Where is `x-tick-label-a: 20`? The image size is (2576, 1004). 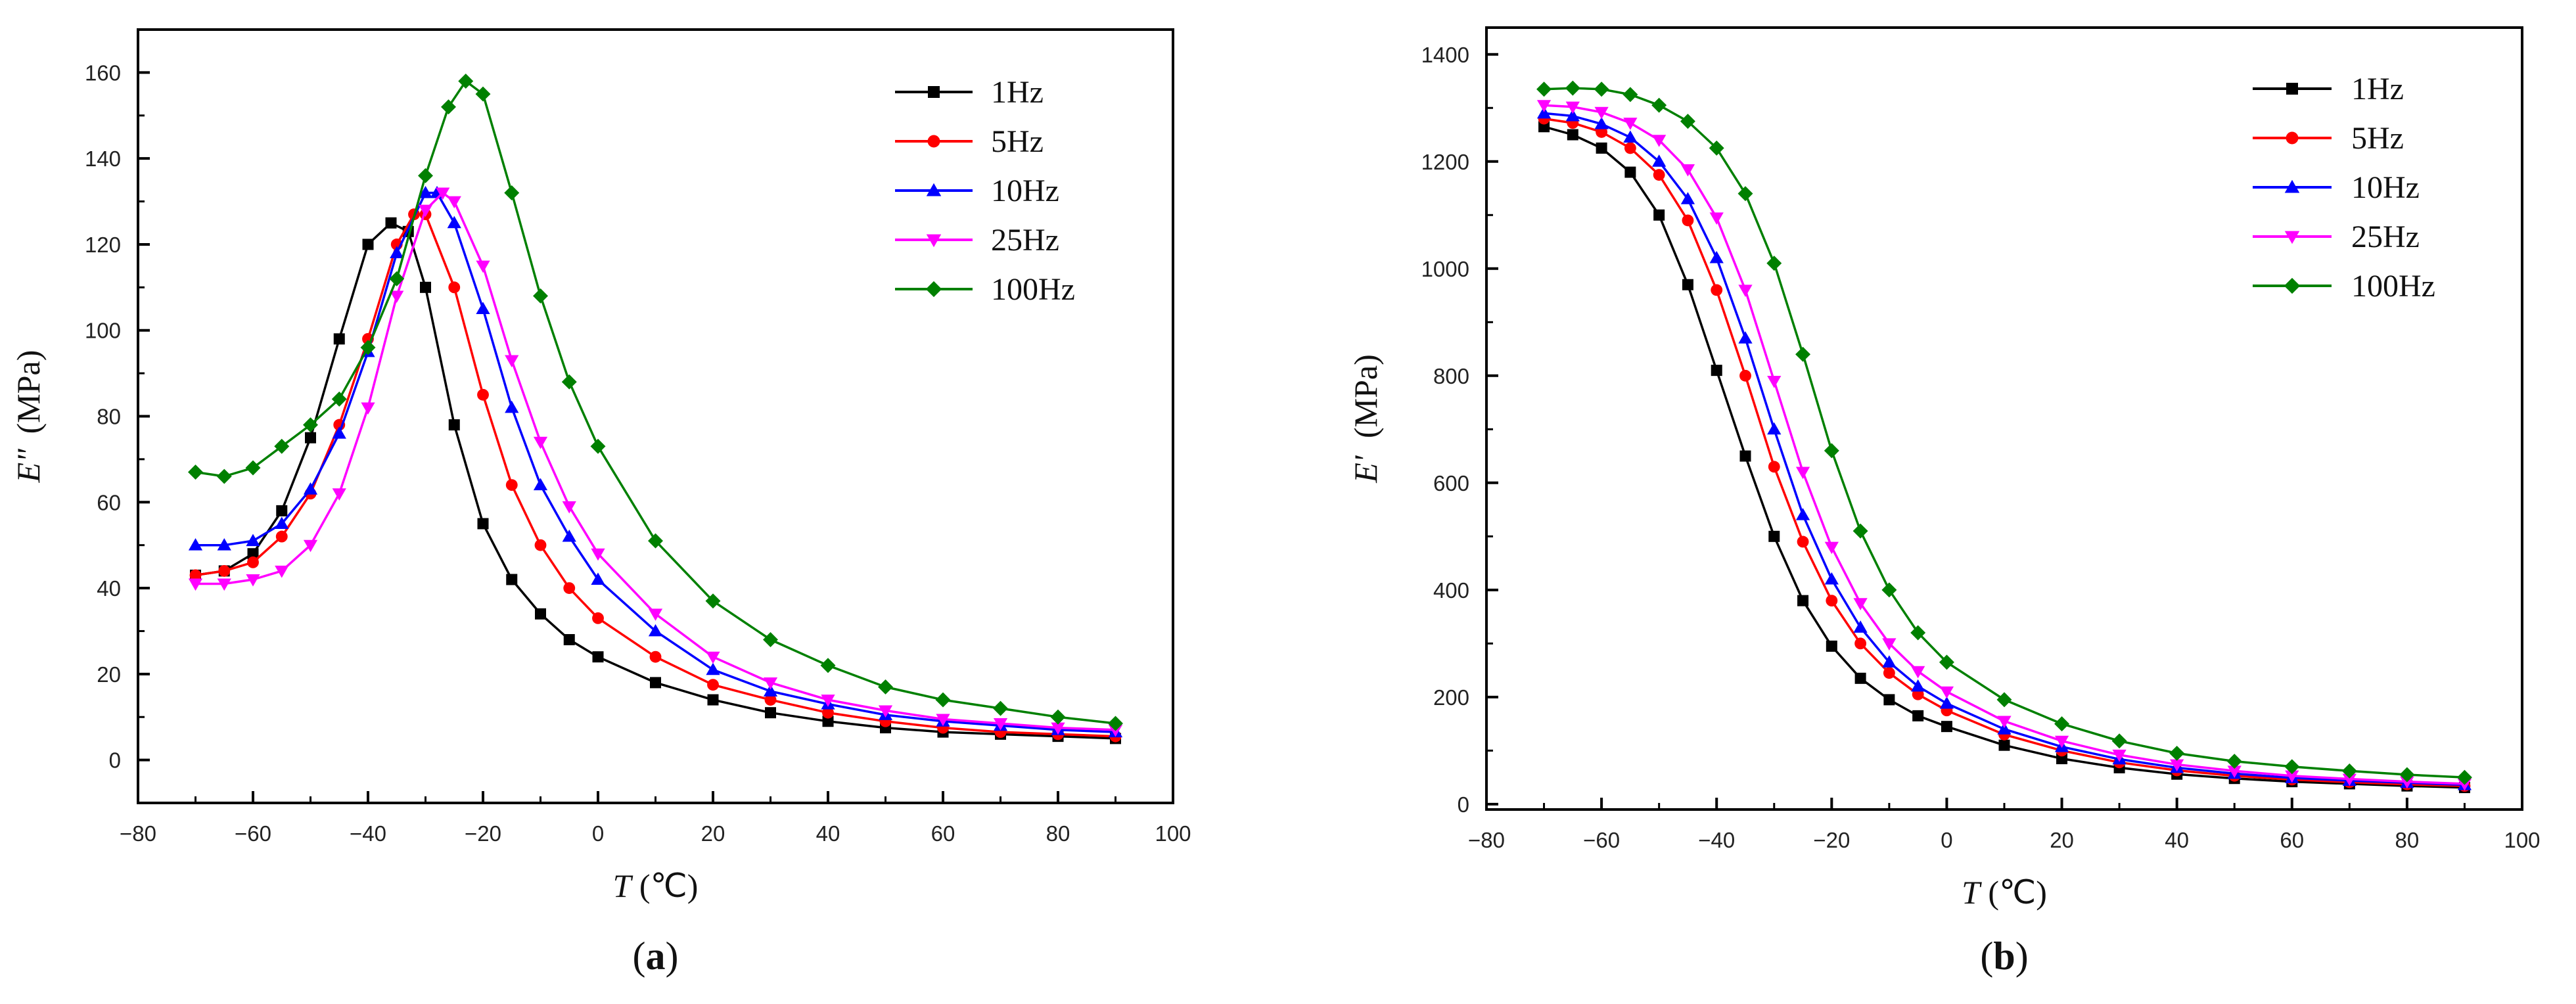
x-tick-label-a: 20 is located at coordinates (713, 833).